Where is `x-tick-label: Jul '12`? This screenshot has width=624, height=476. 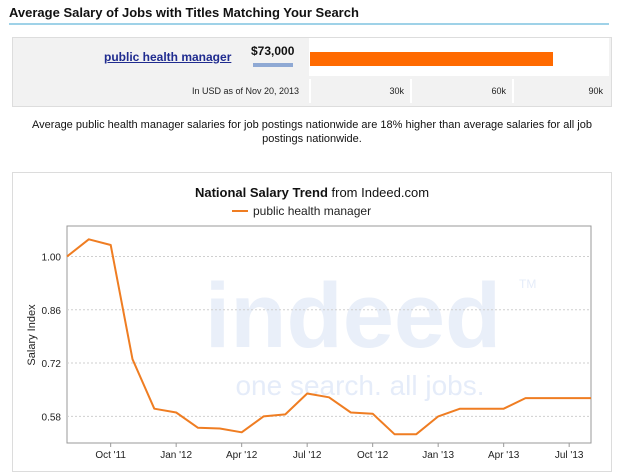
x-tick-label: Jul '12 is located at coordinates (307, 455).